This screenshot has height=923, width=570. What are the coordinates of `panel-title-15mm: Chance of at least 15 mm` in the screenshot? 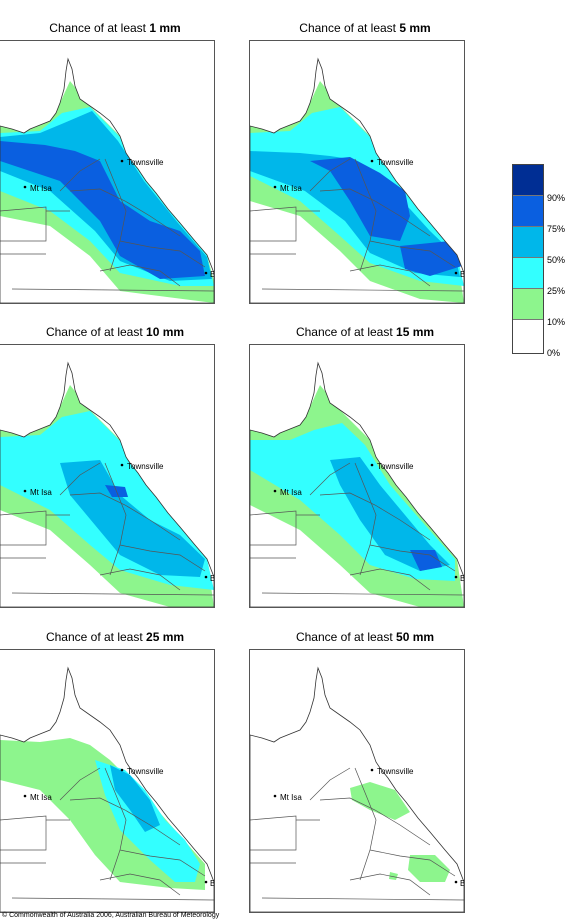 It's located at (365, 332).